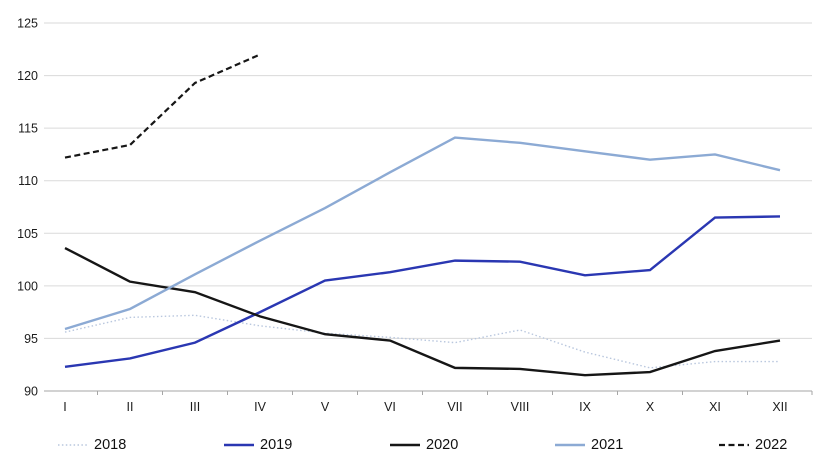 The height and width of the screenshot is (462, 820). I want to click on x-axis-tick-label: IV, so click(260, 407).